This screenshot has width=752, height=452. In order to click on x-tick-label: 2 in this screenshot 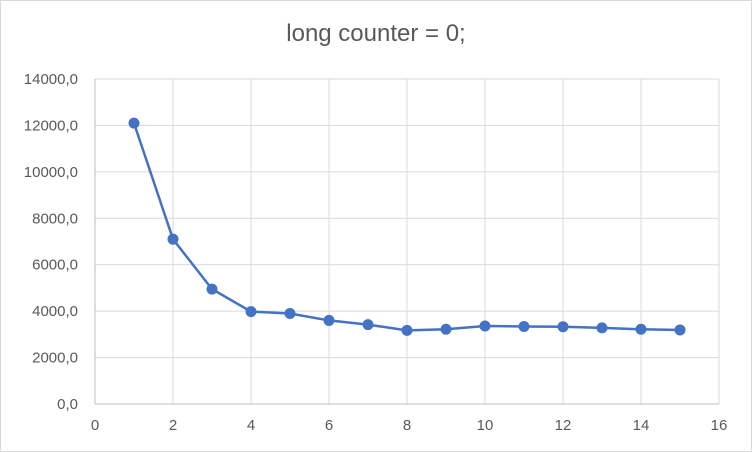, I will do `click(173, 425)`.